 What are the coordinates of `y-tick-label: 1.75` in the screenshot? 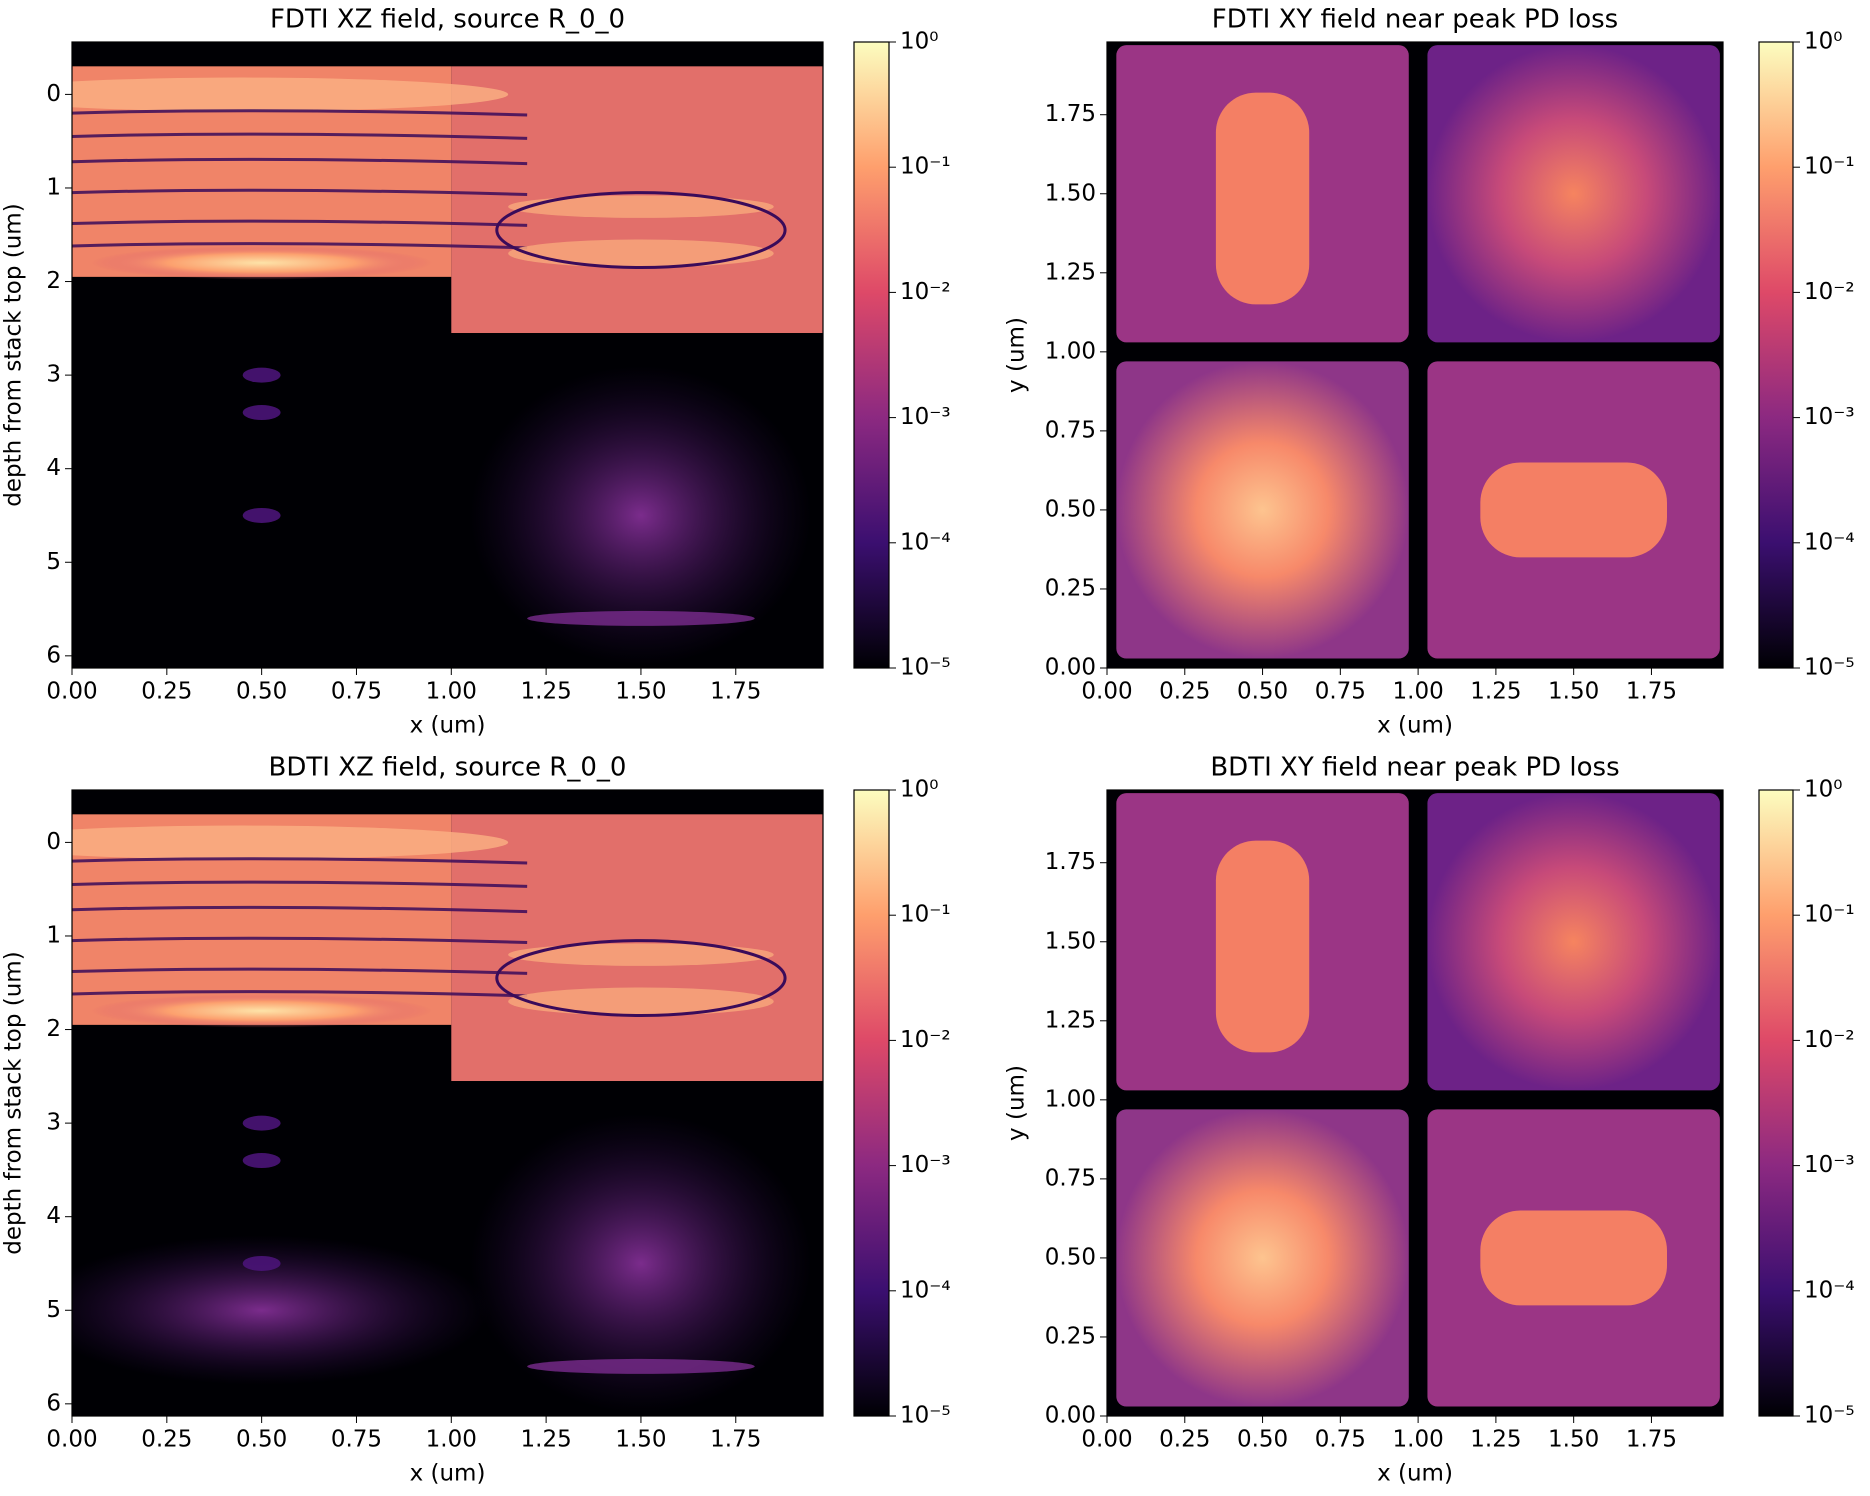 It's located at (1070, 114).